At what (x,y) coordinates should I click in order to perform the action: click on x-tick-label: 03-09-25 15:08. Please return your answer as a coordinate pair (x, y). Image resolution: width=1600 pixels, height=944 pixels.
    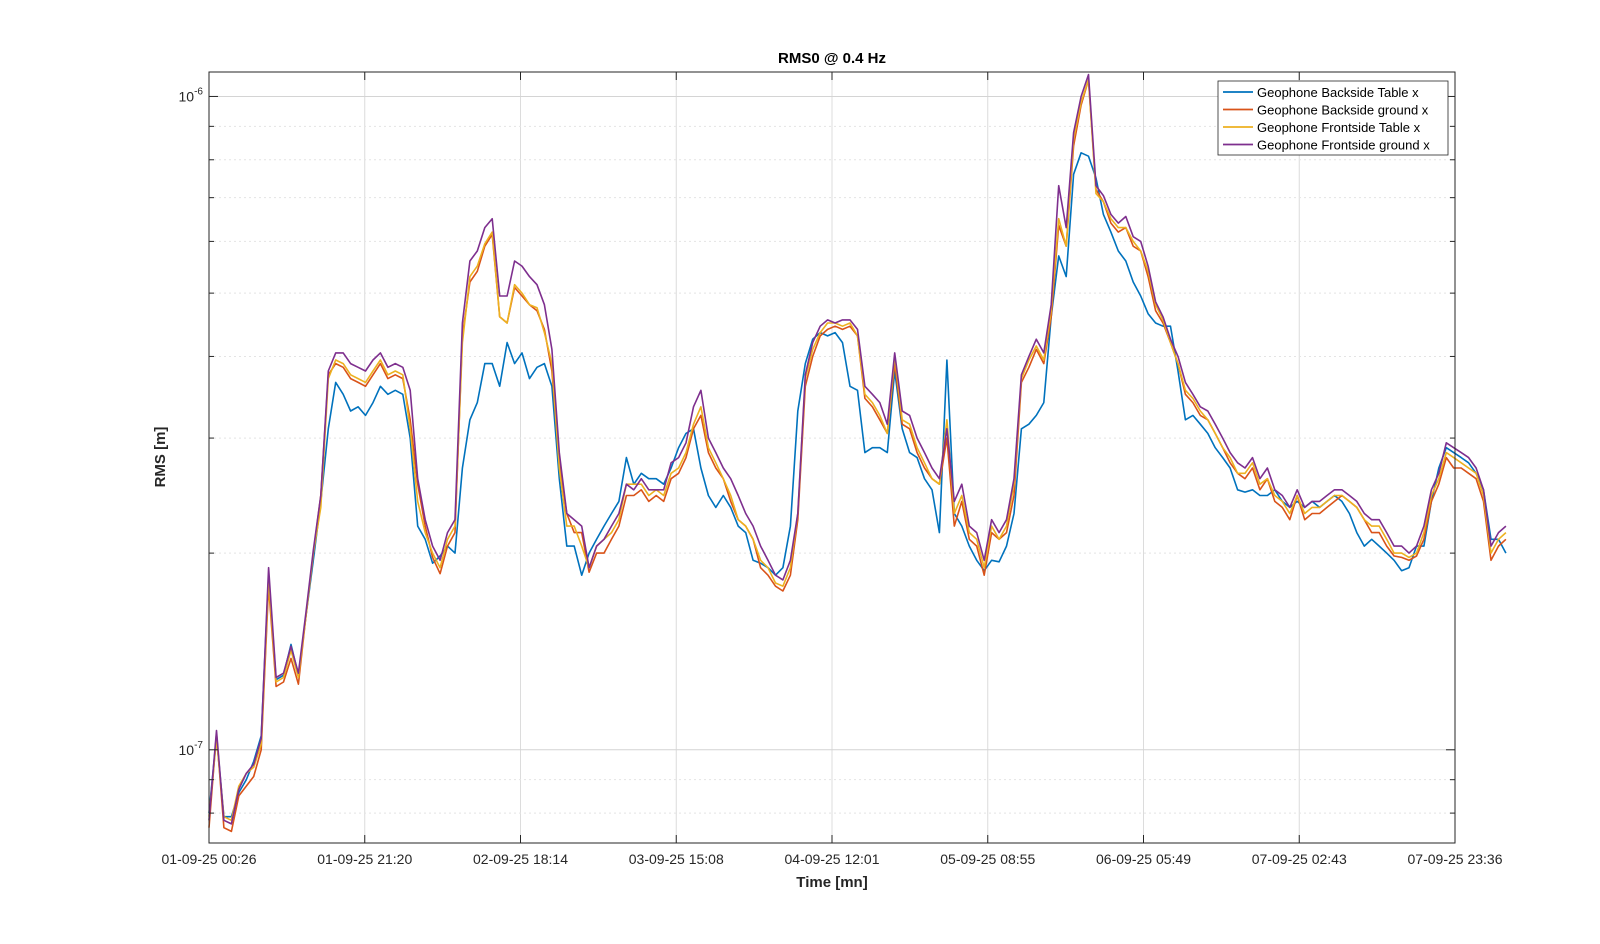
    Looking at the image, I should click on (676, 859).